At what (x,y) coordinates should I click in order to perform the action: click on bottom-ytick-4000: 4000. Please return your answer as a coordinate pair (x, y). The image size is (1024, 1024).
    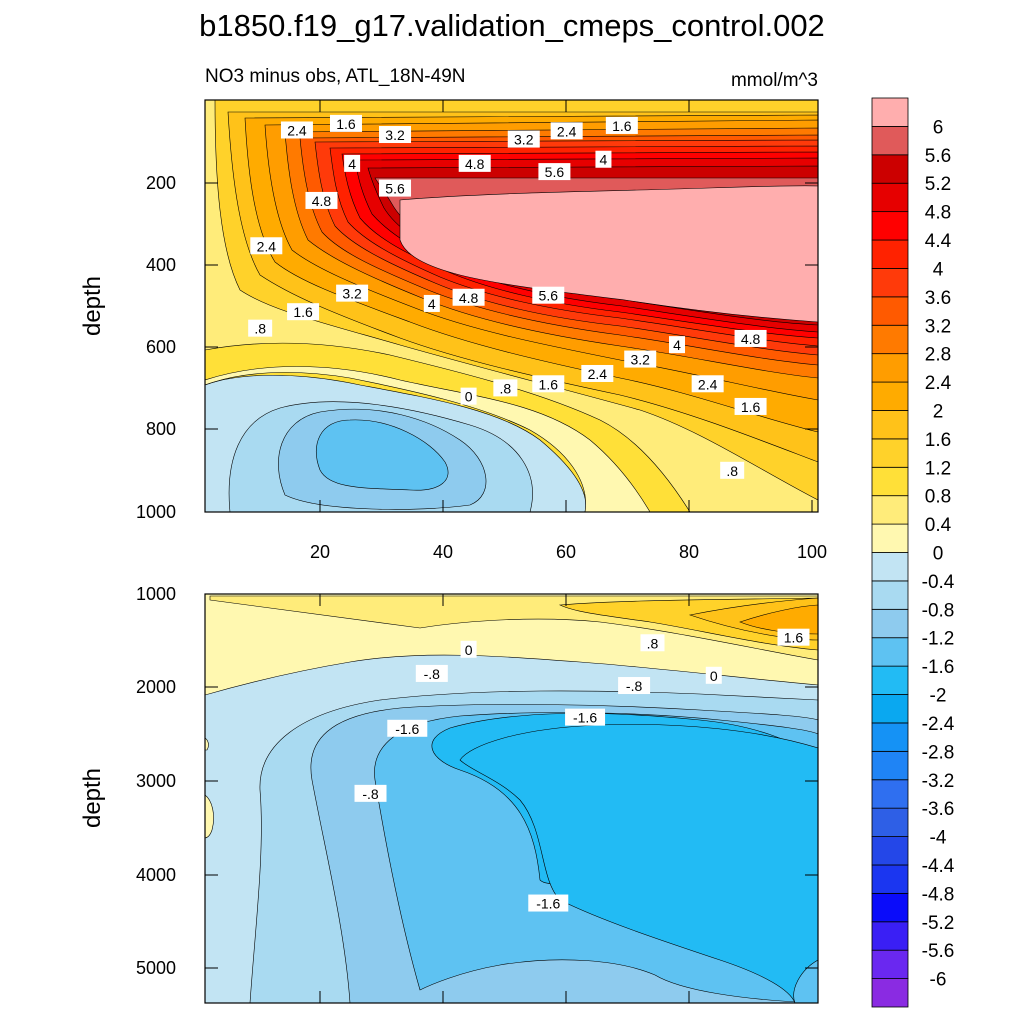
    Looking at the image, I should click on (156, 875).